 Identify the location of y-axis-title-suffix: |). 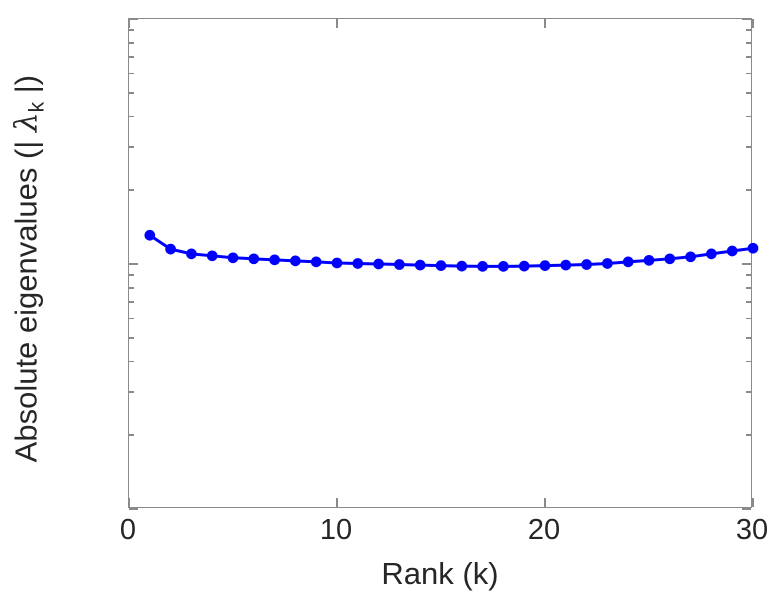
(26, 88).